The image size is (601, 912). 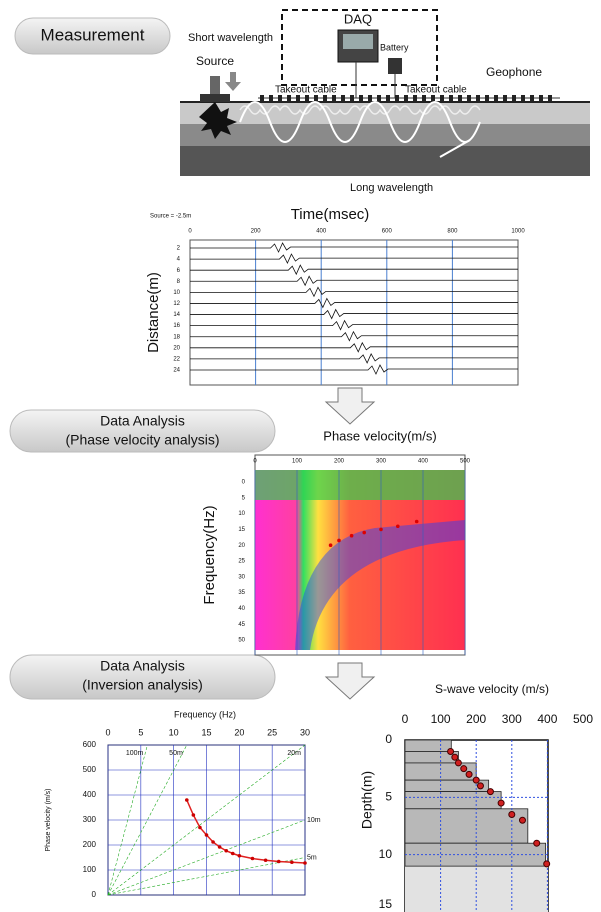 What do you see at coordinates (90, 744) in the screenshot?
I see `y-tick-label: 600` at bounding box center [90, 744].